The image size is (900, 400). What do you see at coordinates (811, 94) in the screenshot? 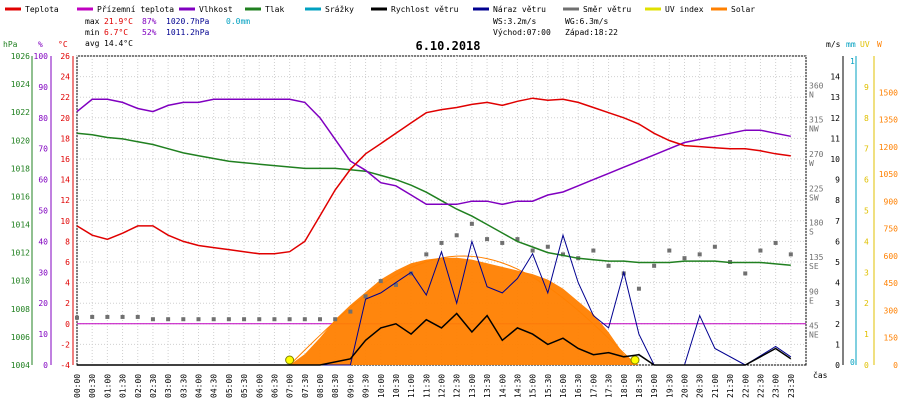
I see `dir-tick-label: N` at bounding box center [811, 94].